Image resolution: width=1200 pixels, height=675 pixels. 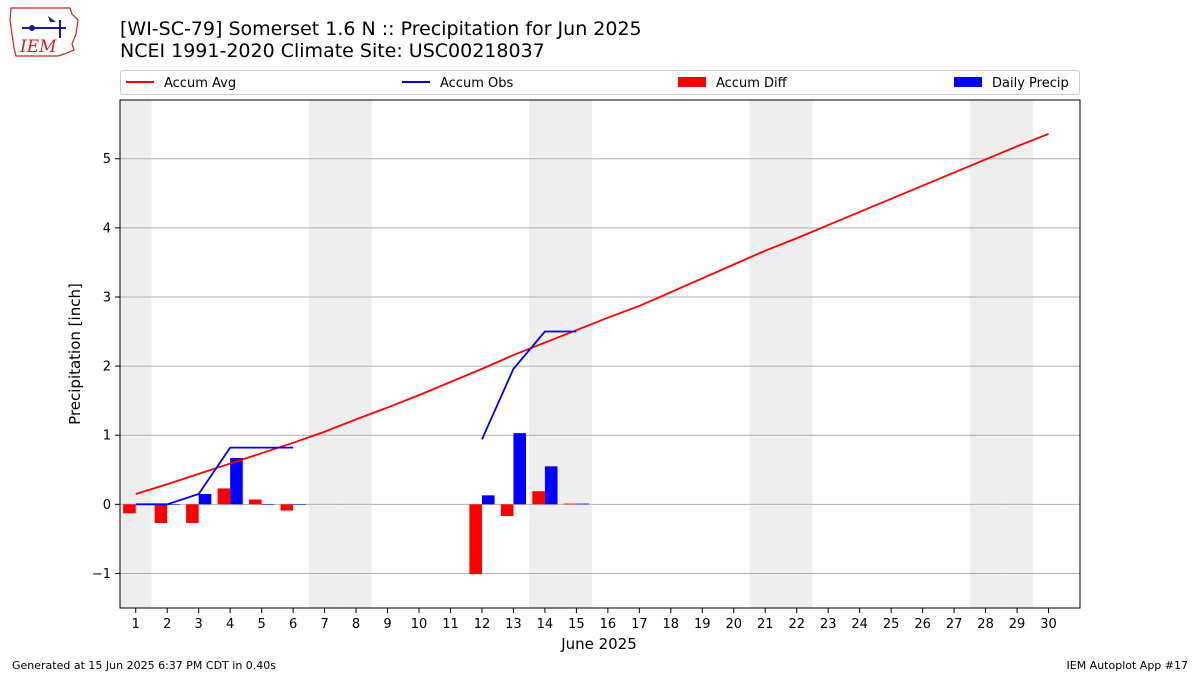 I want to click on x-tick-label-18: 18, so click(x=671, y=624).